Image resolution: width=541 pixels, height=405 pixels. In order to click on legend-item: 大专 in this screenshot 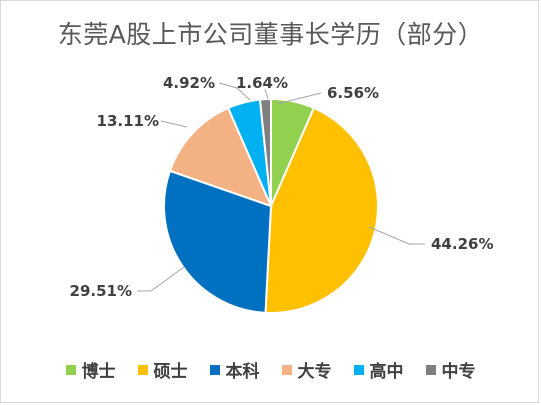, I will do `click(306, 369)`.